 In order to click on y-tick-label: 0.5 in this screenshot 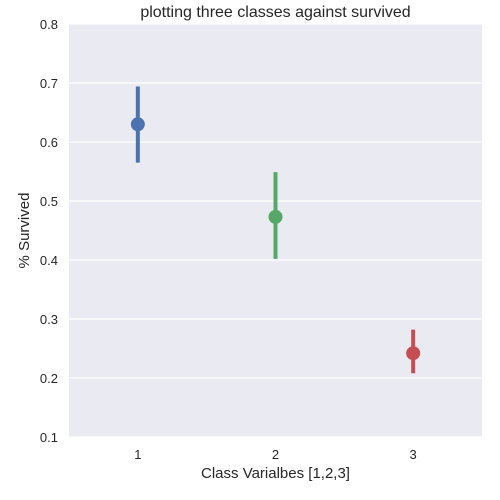, I will do `click(49, 201)`.